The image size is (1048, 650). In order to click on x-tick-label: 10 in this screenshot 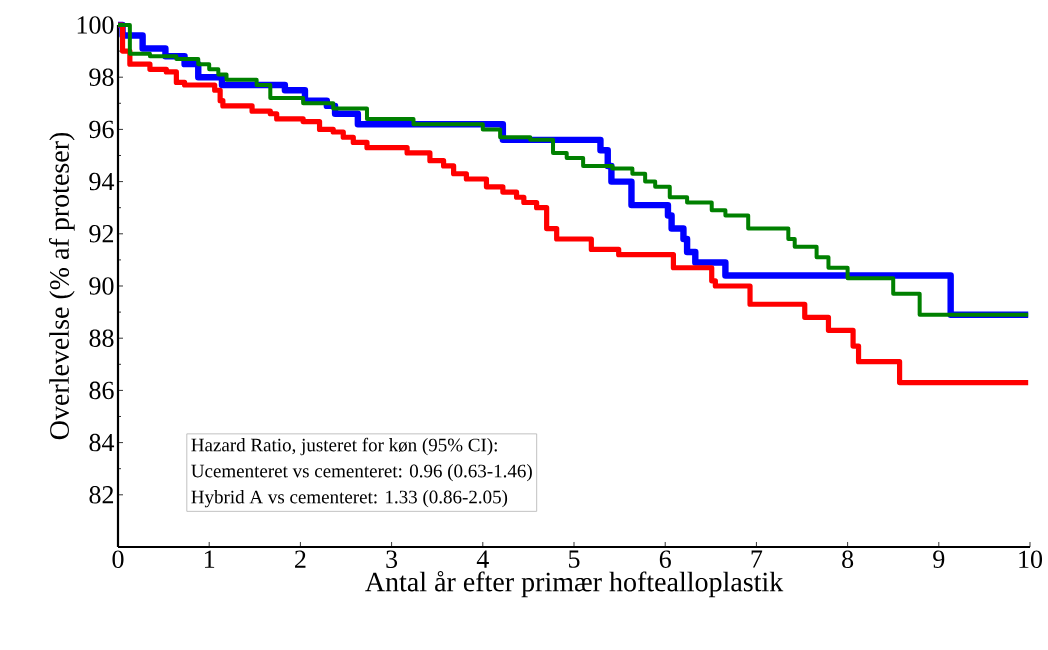, I will do `click(1031, 559)`.